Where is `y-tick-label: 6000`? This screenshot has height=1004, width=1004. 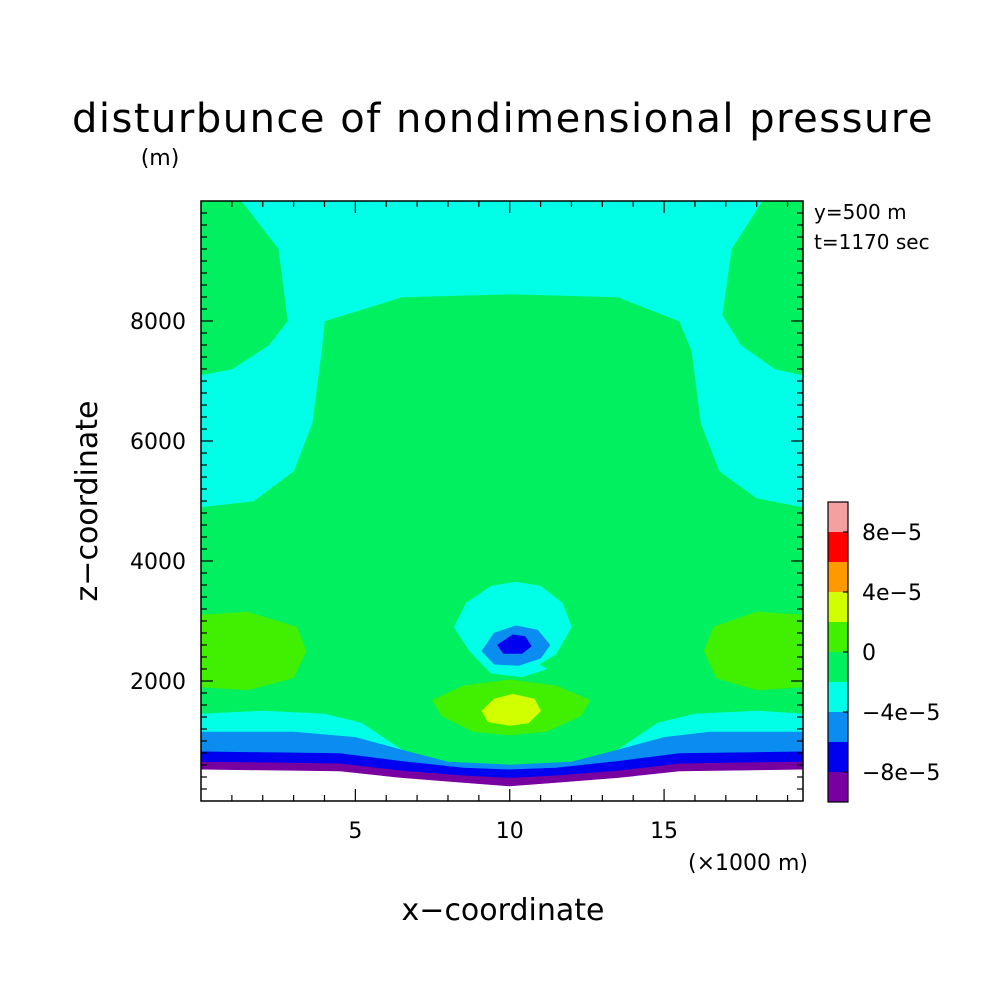 y-tick-label: 6000 is located at coordinates (158, 442).